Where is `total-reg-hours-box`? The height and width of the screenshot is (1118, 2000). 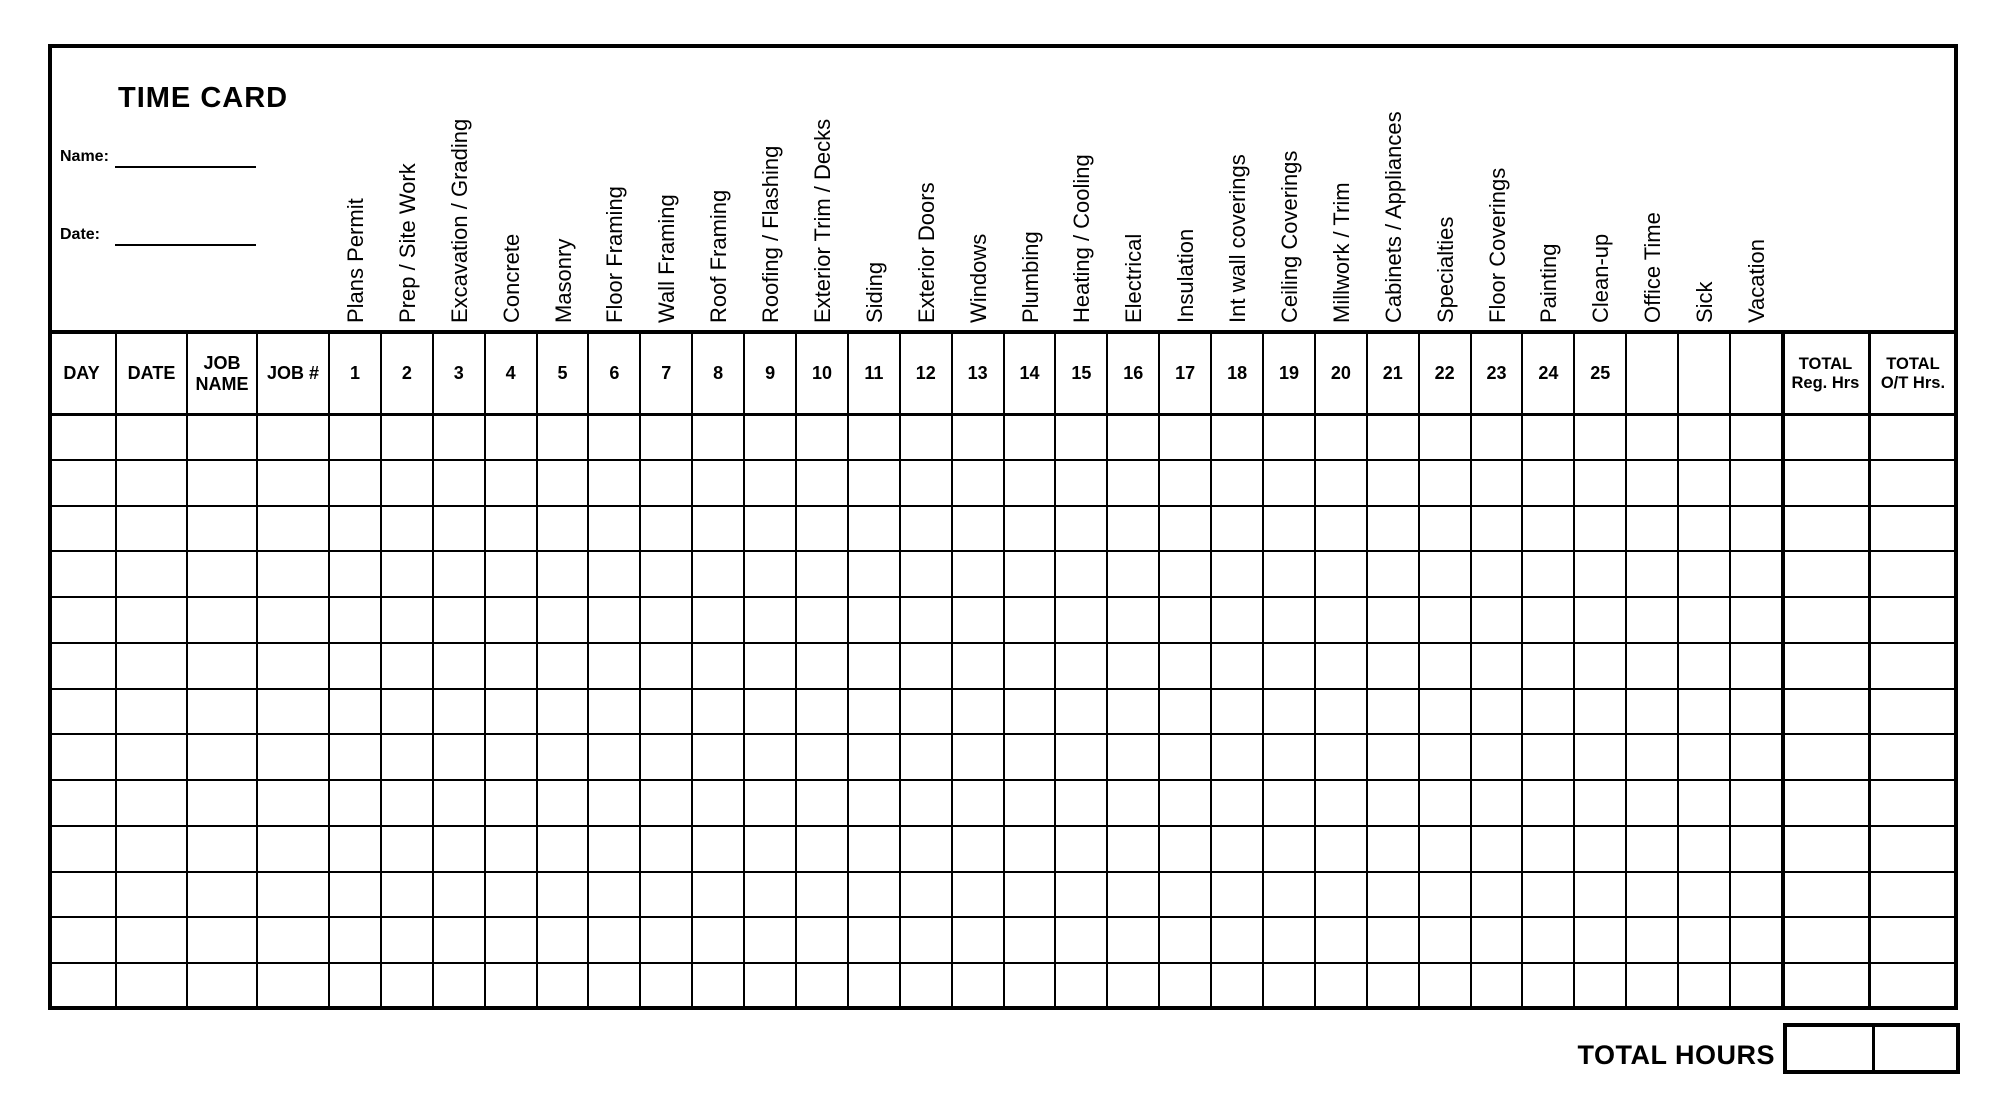 total-reg-hours-box is located at coordinates (1829, 1048).